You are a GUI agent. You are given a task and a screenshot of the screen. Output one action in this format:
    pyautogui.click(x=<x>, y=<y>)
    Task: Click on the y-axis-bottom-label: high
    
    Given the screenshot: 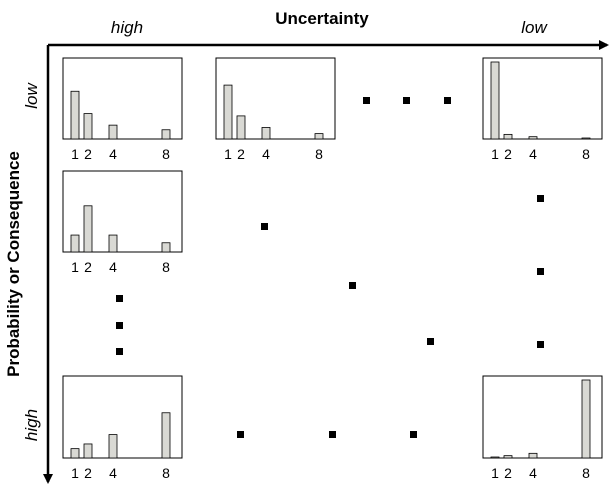 What is the action you would take?
    pyautogui.click(x=31, y=425)
    